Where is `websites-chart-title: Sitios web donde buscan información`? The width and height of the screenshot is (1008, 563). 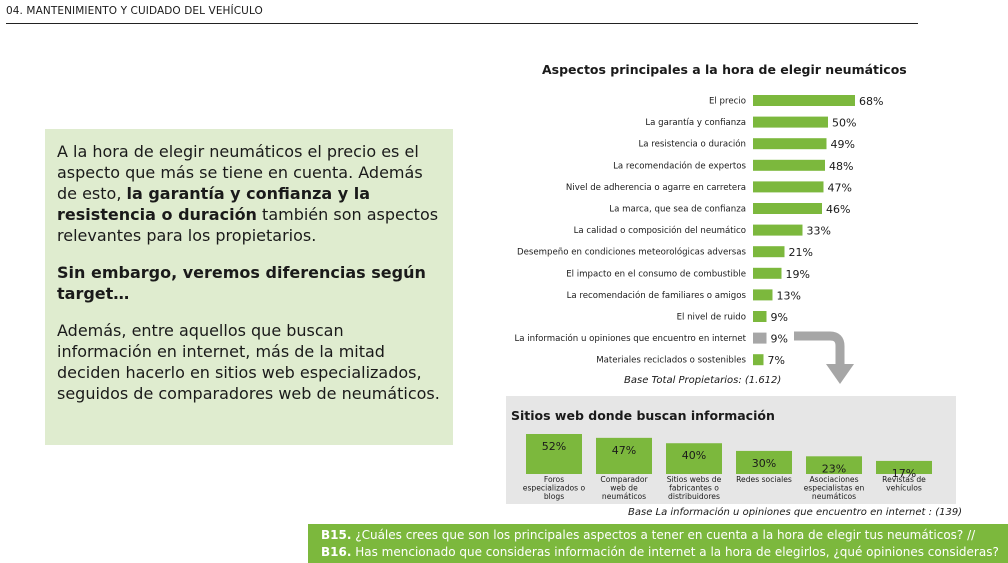
websites-chart-title: Sitios web donde buscan información is located at coordinates (643, 415).